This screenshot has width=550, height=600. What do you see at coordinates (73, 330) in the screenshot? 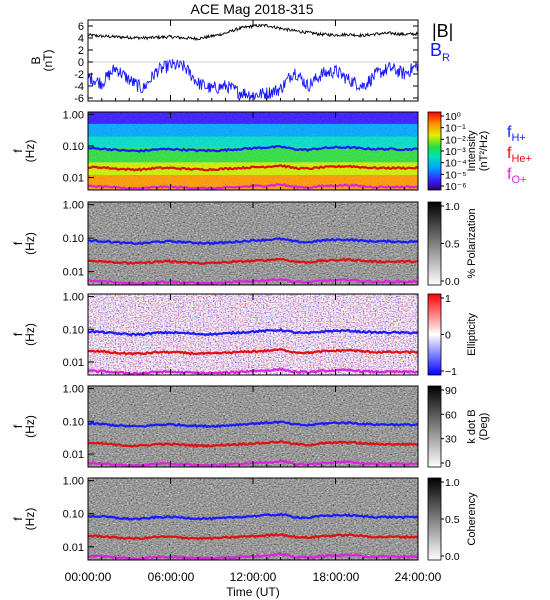
I see `ellipticity-ytick-label-1: 0.10` at bounding box center [73, 330].